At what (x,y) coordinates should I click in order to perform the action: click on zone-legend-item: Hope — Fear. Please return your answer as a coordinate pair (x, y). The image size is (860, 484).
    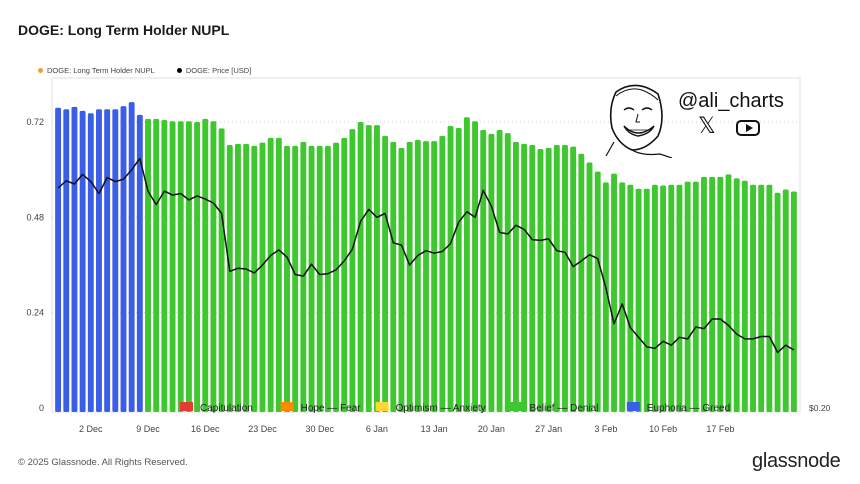
    Looking at the image, I should click on (321, 408).